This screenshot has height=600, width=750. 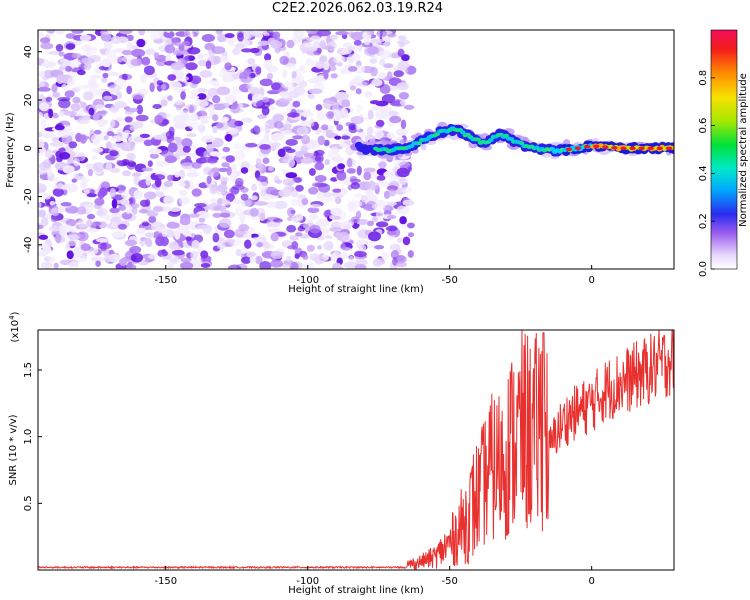 I want to click on bottom-x-tick-label: 0, so click(x=591, y=581).